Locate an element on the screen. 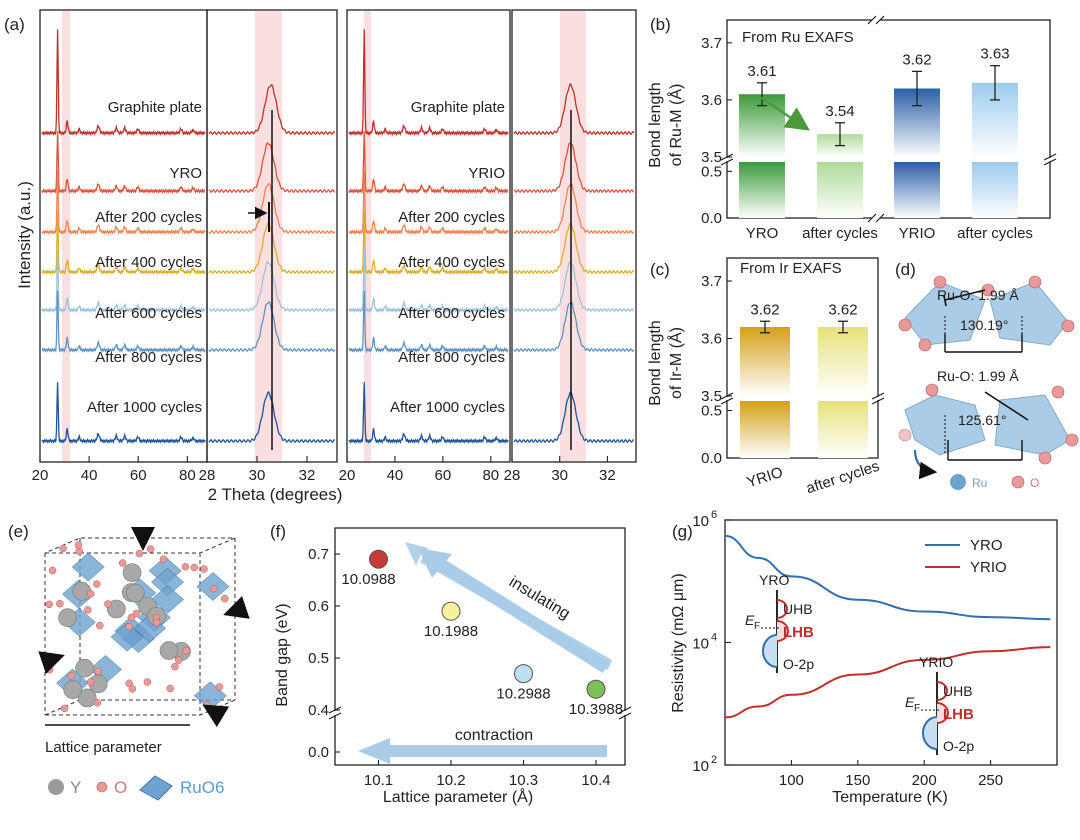  xrd-x-tick-label: 80 is located at coordinates (187, 475).